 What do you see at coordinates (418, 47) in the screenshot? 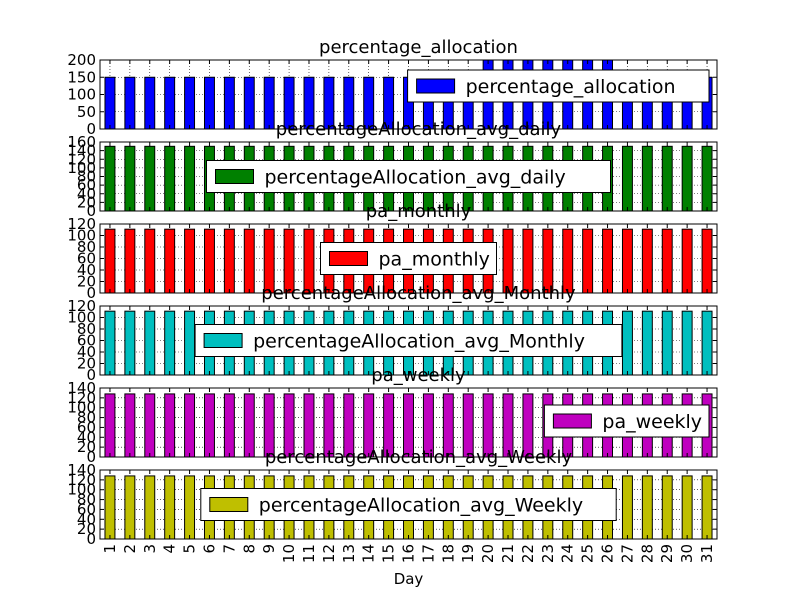
I see `subplot-title-0: percentage_allocation` at bounding box center [418, 47].